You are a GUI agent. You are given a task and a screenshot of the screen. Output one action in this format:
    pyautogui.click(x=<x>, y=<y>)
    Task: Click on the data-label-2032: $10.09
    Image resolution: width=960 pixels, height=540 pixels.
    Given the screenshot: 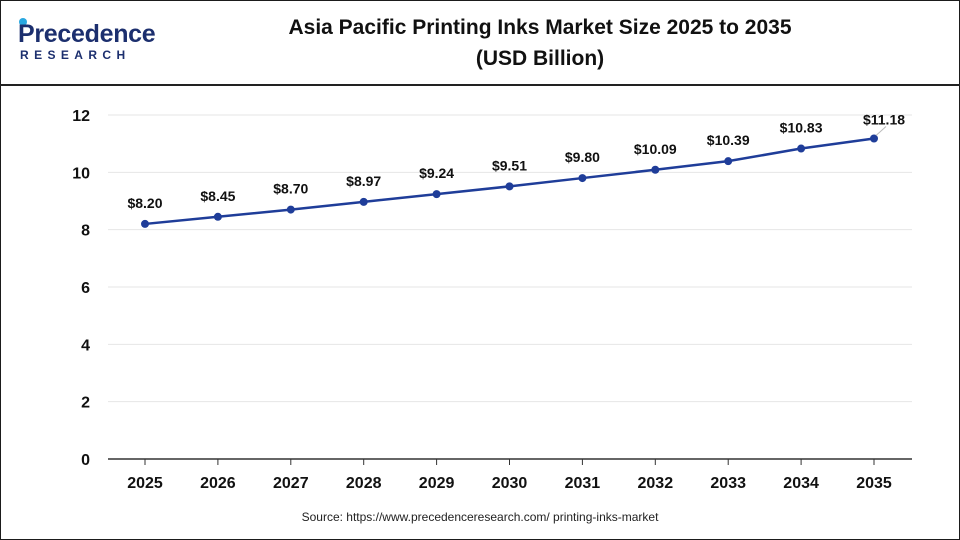 What is the action you would take?
    pyautogui.click(x=655, y=149)
    